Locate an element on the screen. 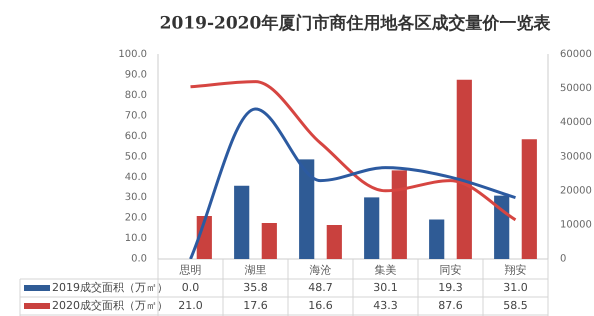  y-tick-label: 100.0 is located at coordinates (132, 54).